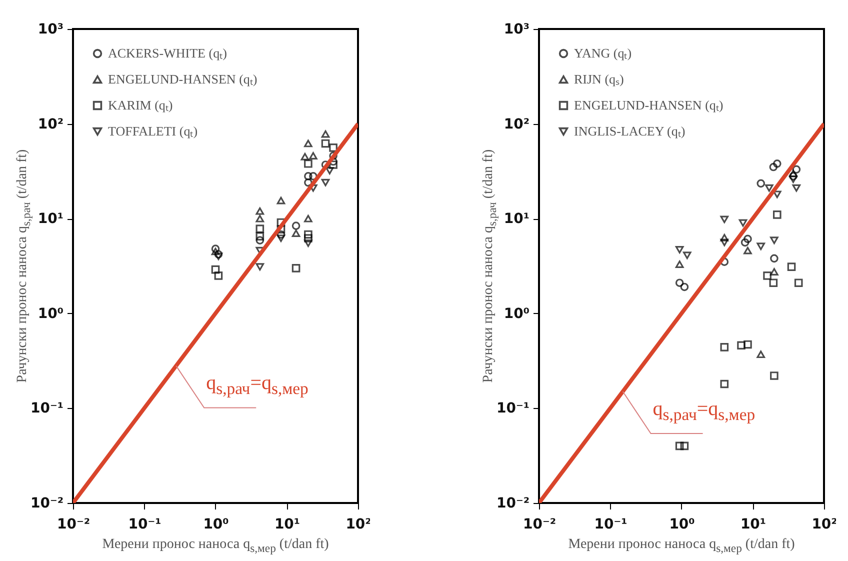 This screenshot has height=561, width=848. What do you see at coordinates (167, 53) in the screenshot?
I see `legend-label: ACKERS-WHITE (qₜ)` at bounding box center [167, 53].